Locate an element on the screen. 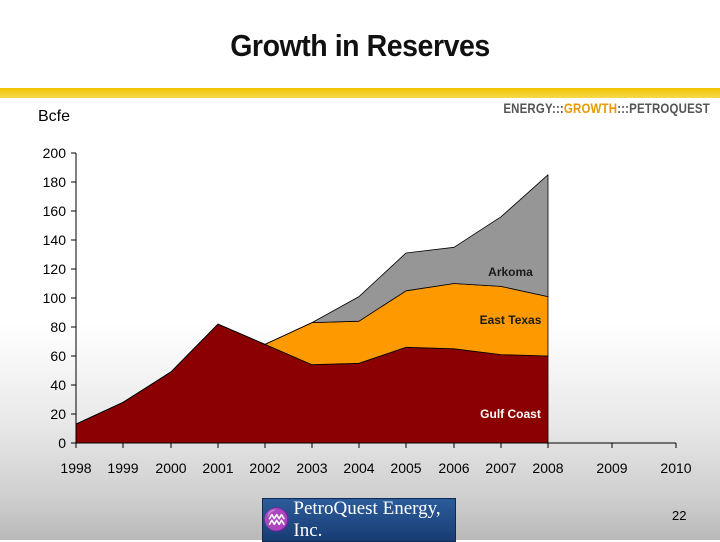 The image size is (720, 542). tagline-growth: GROWTH is located at coordinates (591, 108).